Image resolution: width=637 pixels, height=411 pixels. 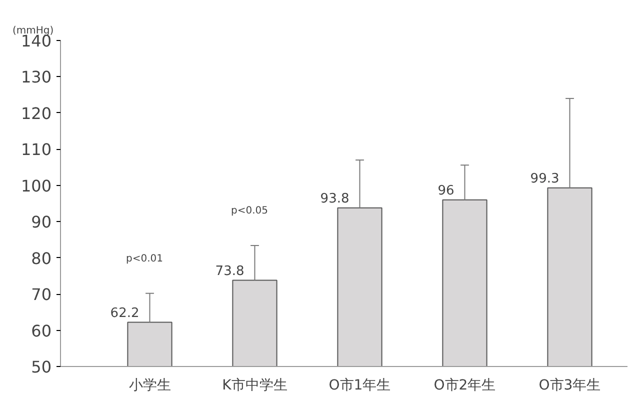 I want to click on annotation: p<0.01, so click(x=145, y=258).